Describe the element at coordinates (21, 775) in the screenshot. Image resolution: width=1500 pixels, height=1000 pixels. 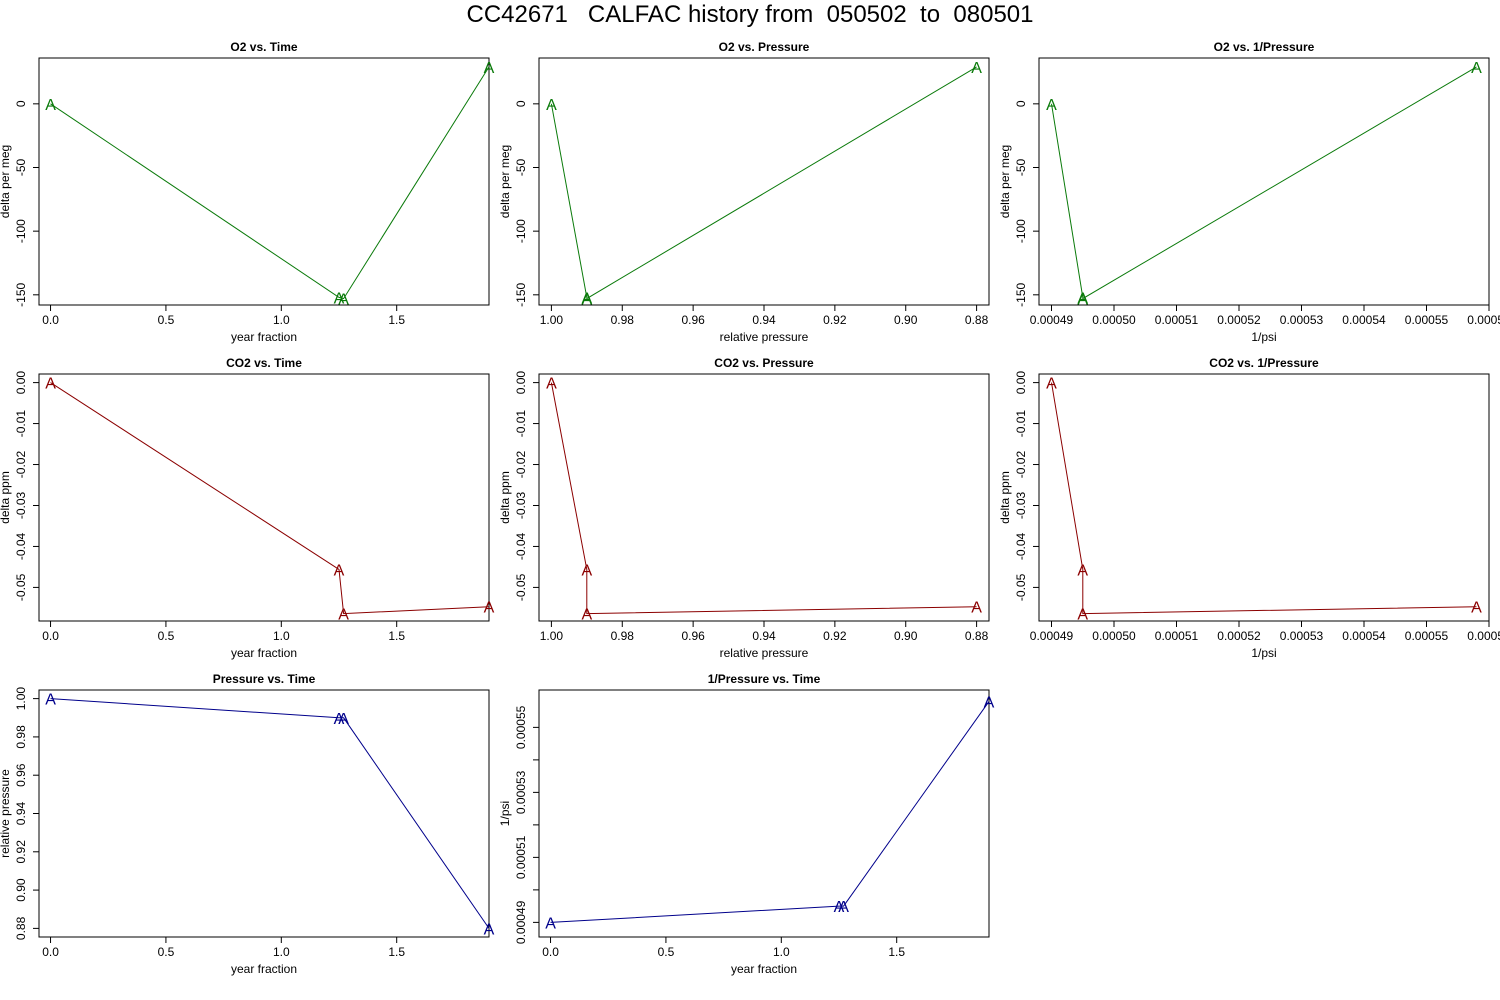
I see `y-tick-label: 0.96` at that location.